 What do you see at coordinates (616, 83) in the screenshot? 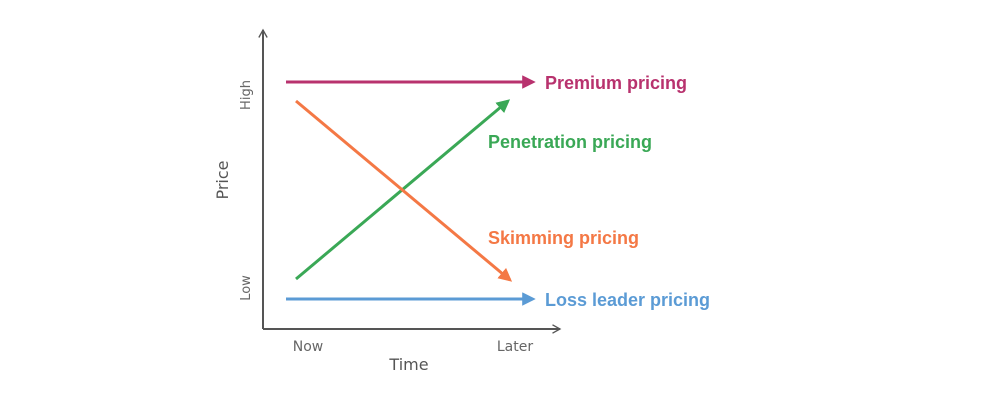
I see `premium-pricing-label: Premium pricing` at bounding box center [616, 83].